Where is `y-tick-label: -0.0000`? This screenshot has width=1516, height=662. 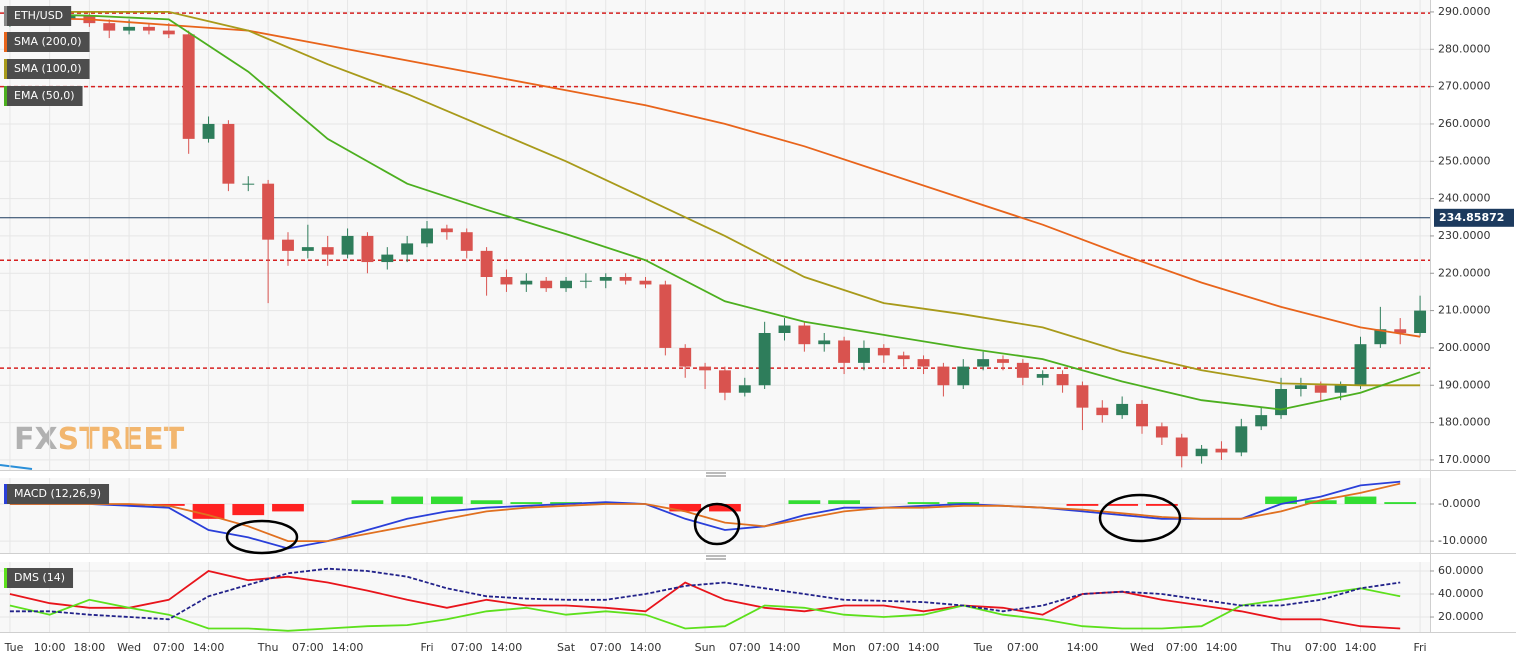 y-tick-label: -0.0000 is located at coordinates (1459, 503).